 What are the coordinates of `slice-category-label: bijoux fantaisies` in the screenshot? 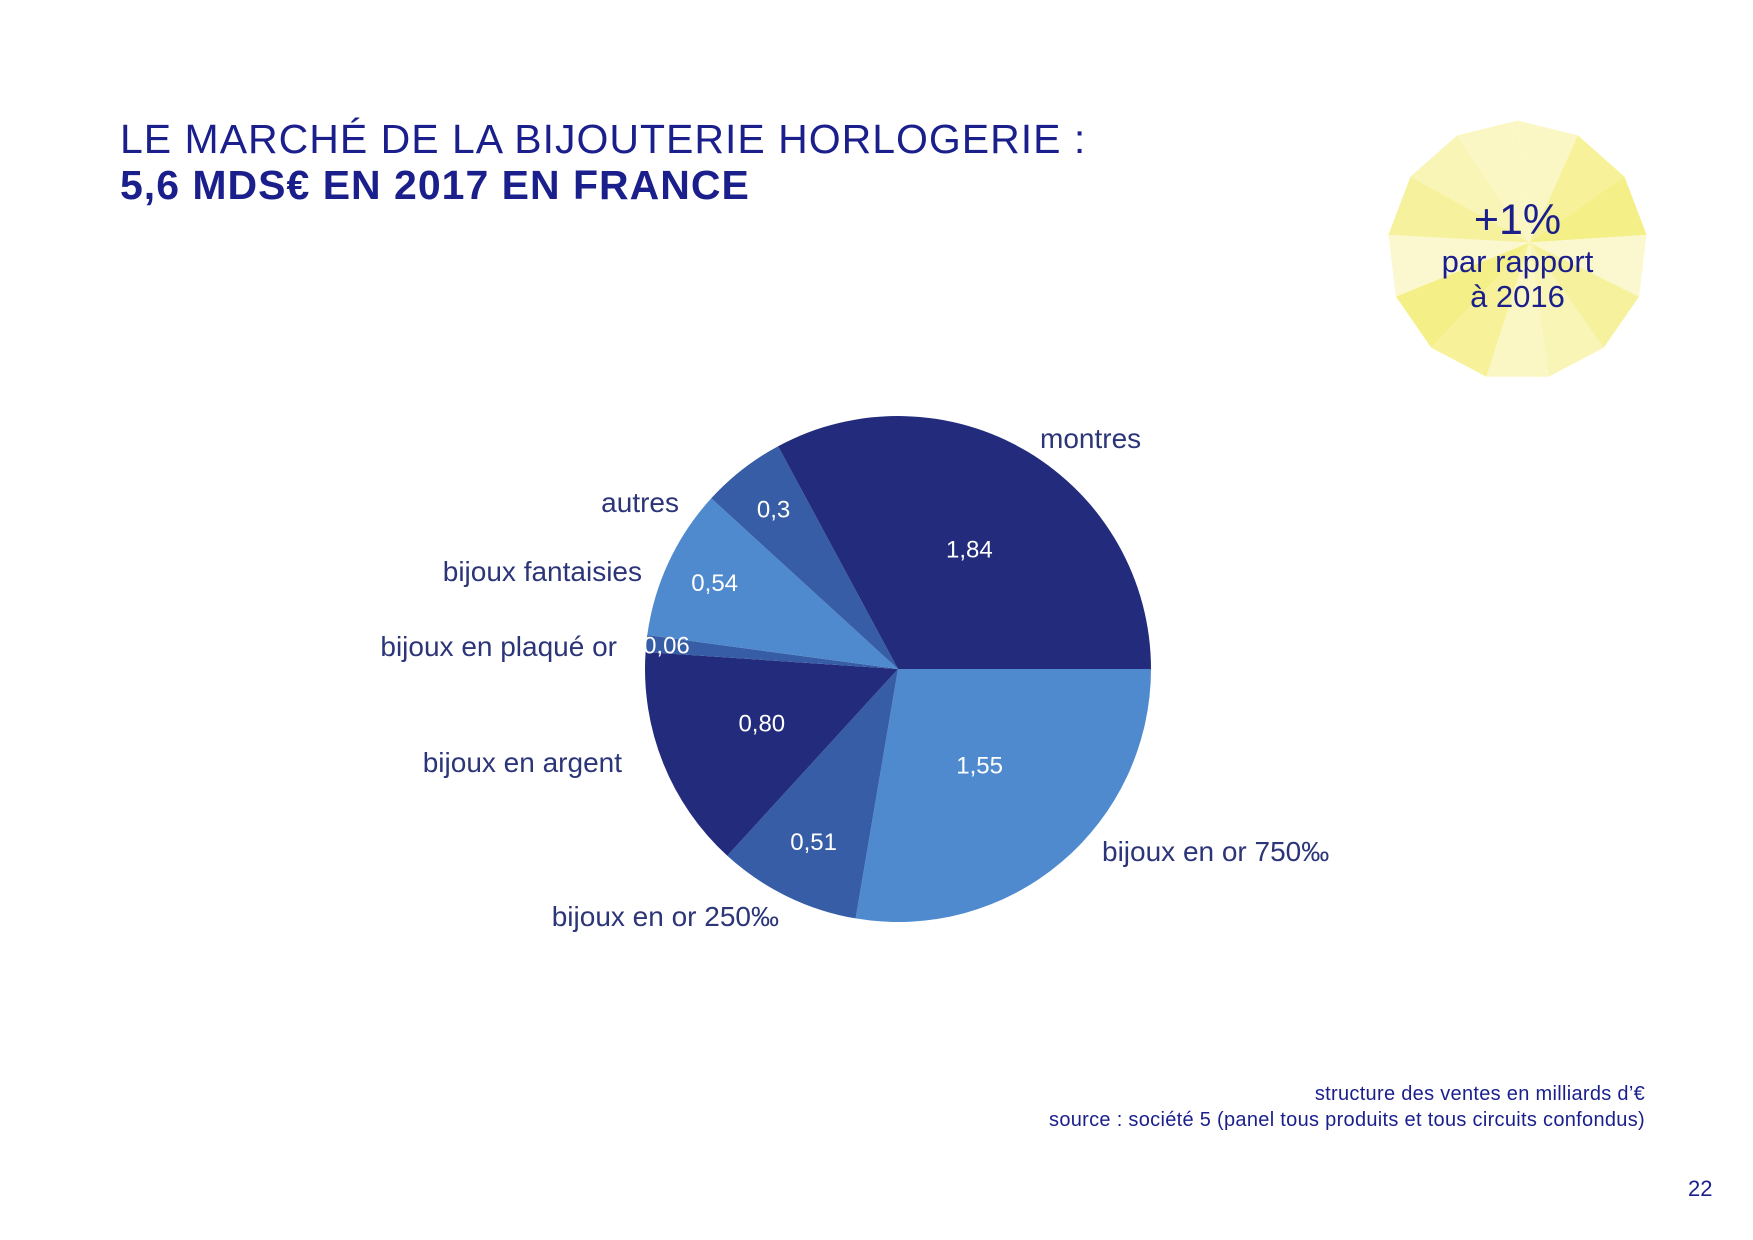 It's located at (542, 571).